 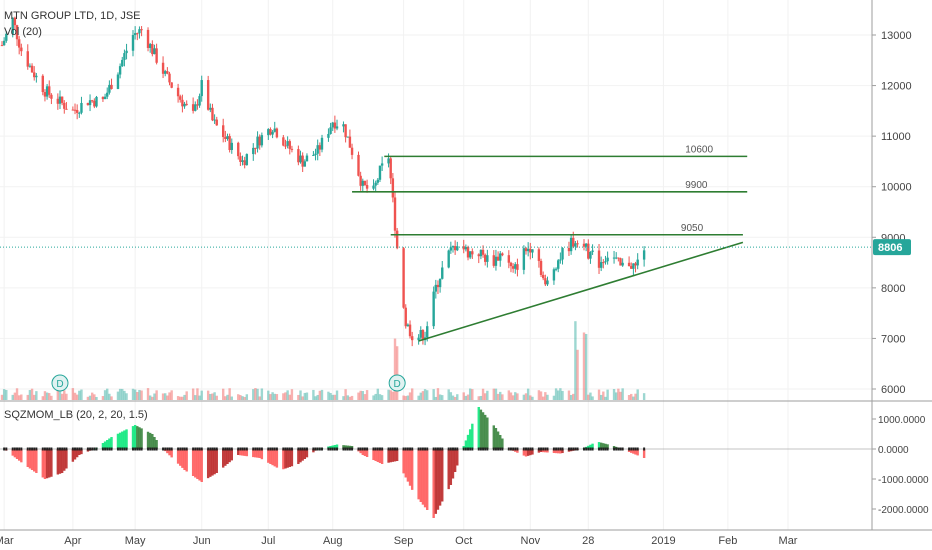 I want to click on trendlines, so click(x=581, y=291).